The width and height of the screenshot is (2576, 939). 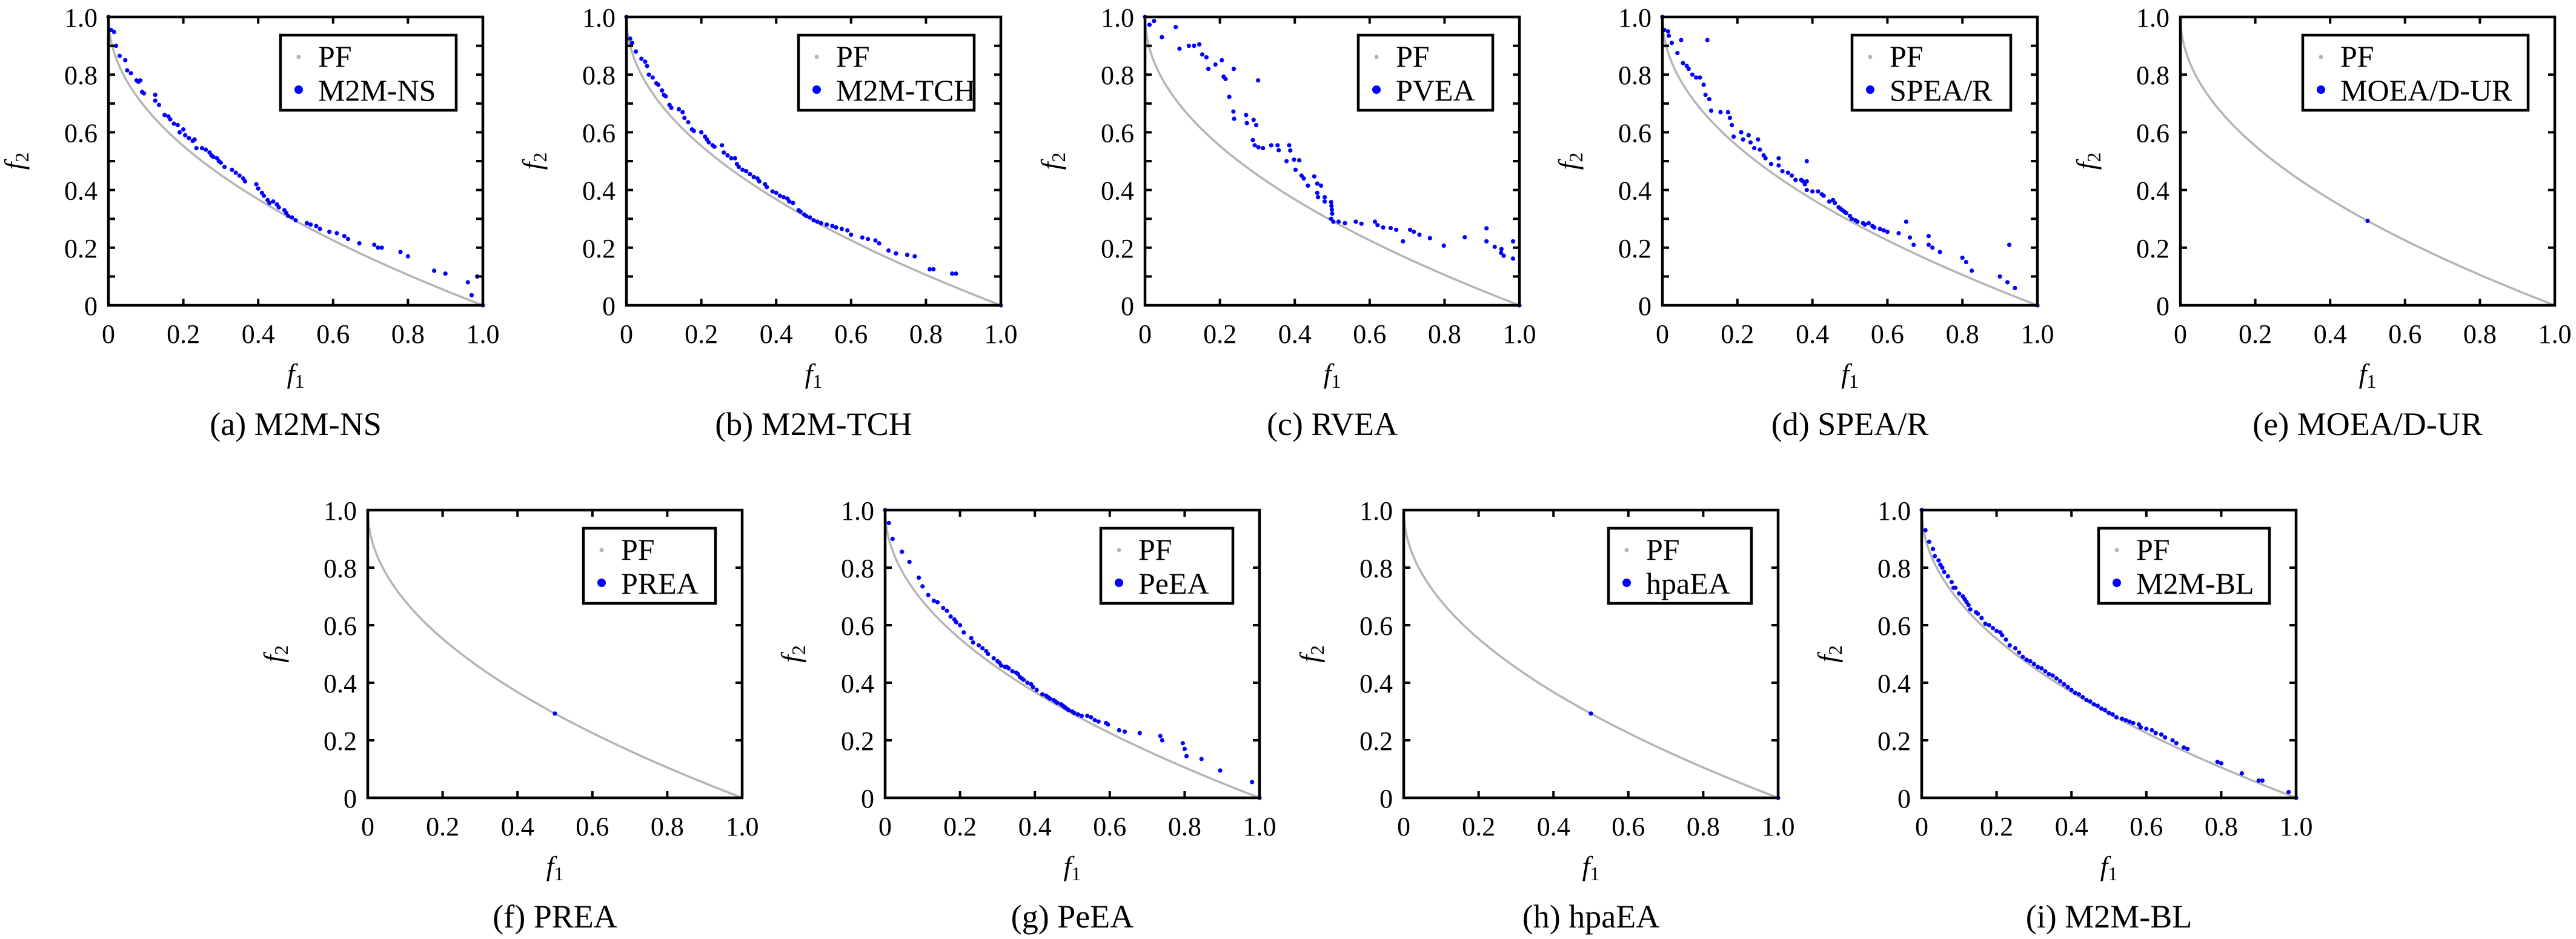 What do you see at coordinates (1173, 583) in the screenshot?
I see `legend-label-series: PeEA` at bounding box center [1173, 583].